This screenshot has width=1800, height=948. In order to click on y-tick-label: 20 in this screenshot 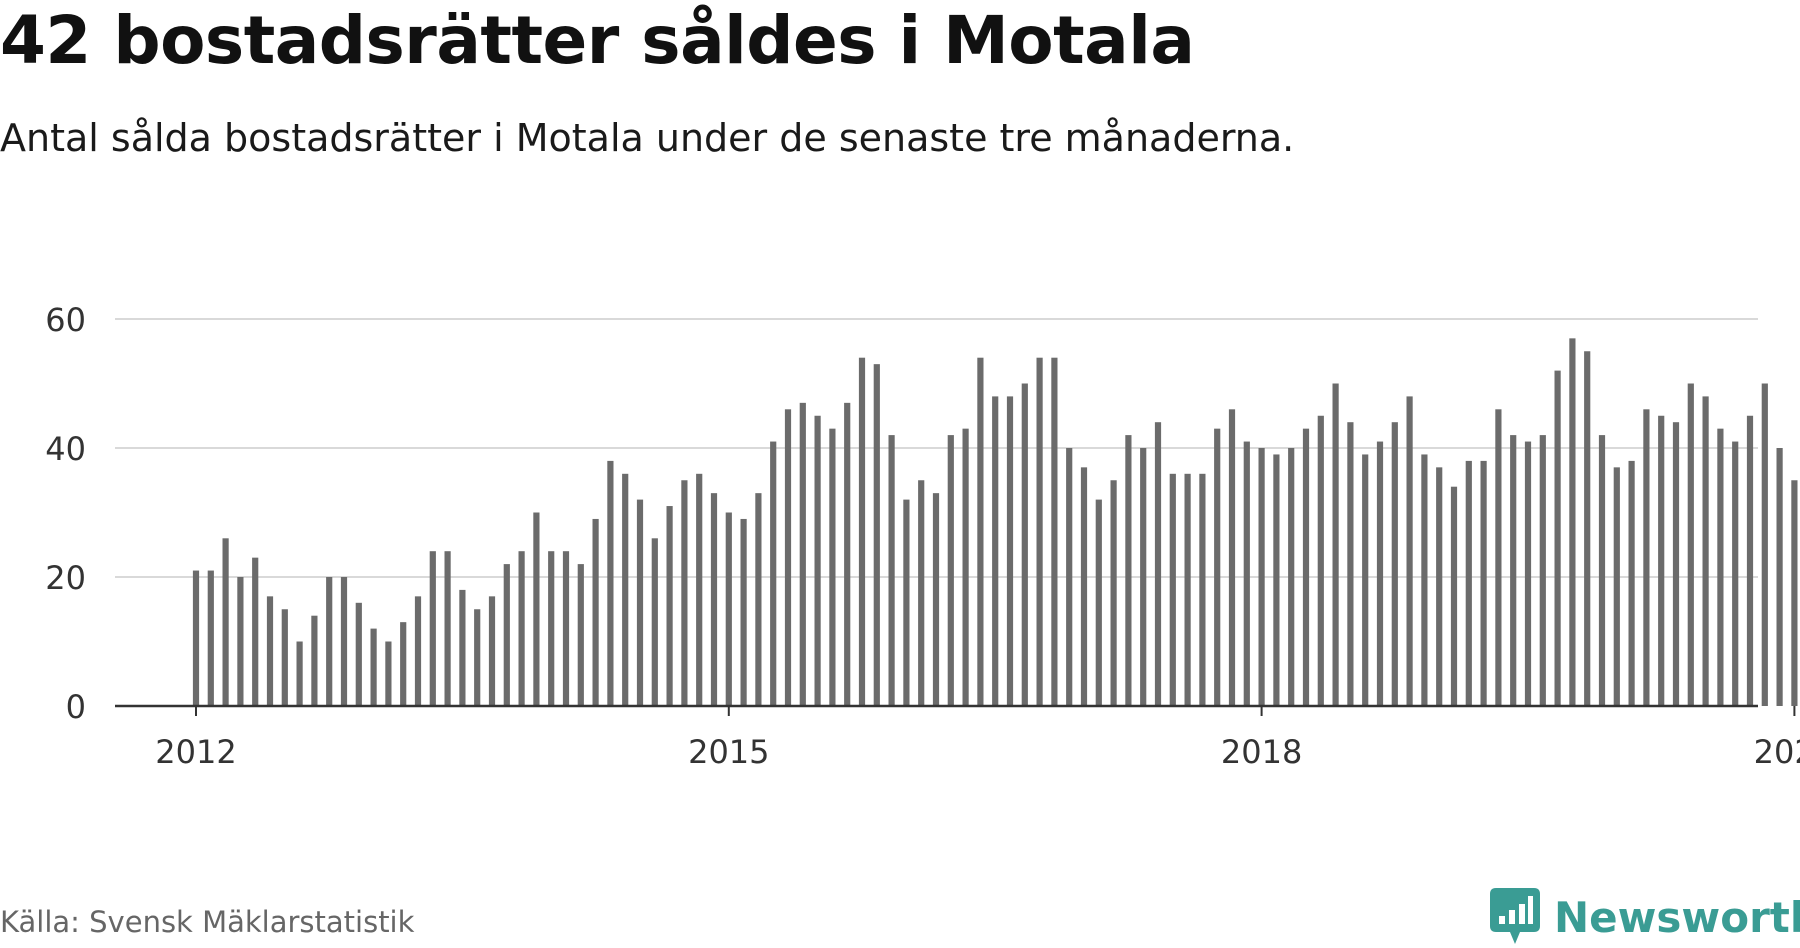, I will do `click(65, 578)`.